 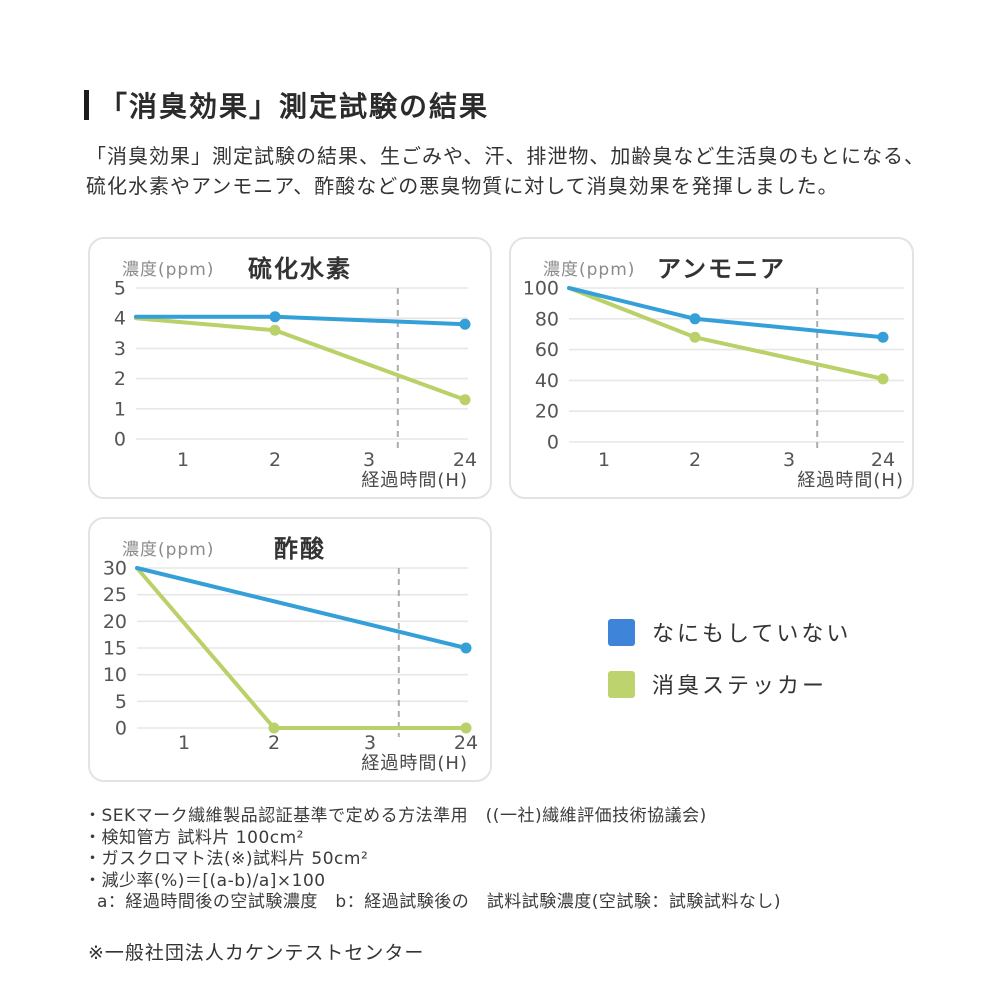 What do you see at coordinates (462, 186) in the screenshot?
I see `intro-line-2: 硫化水素やアンモニア、酢酸などの悪臭物質に対して消臭効果を発揮しました。` at bounding box center [462, 186].